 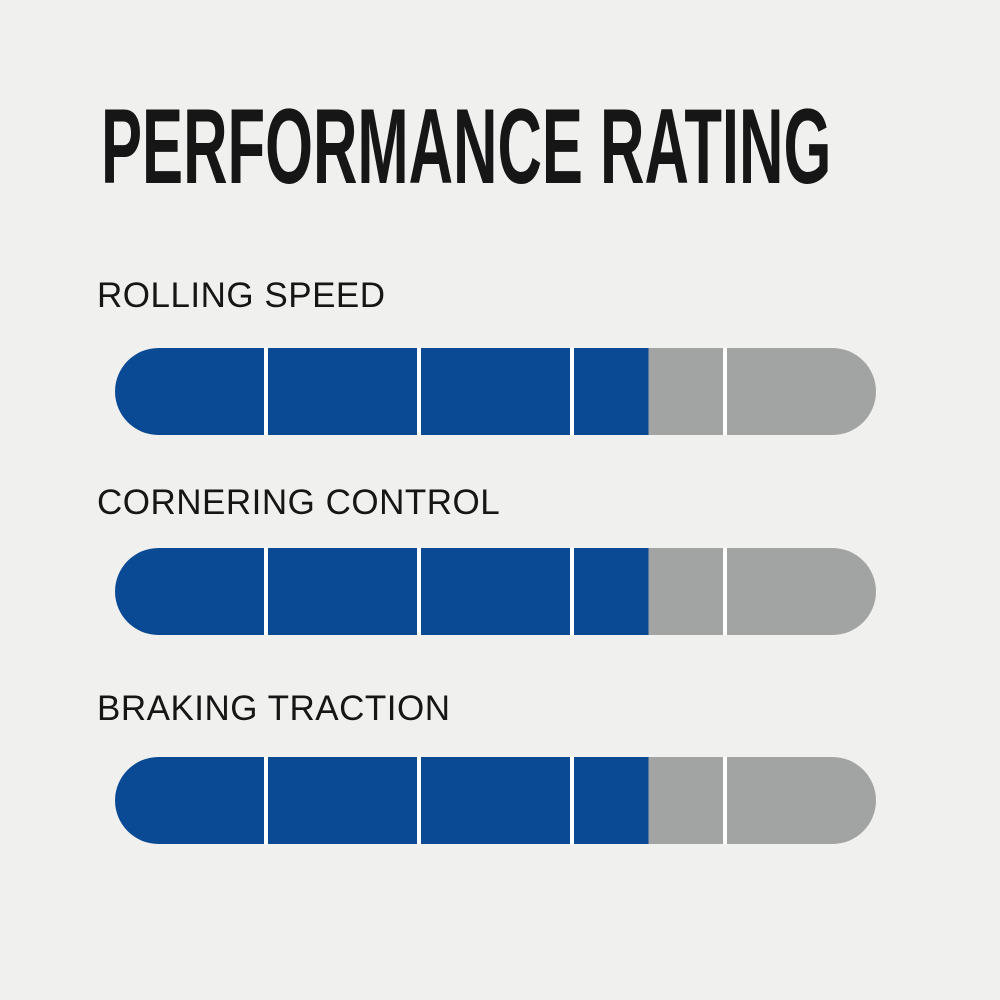 I want to click on rating-bar-braking-traction, so click(x=495, y=800).